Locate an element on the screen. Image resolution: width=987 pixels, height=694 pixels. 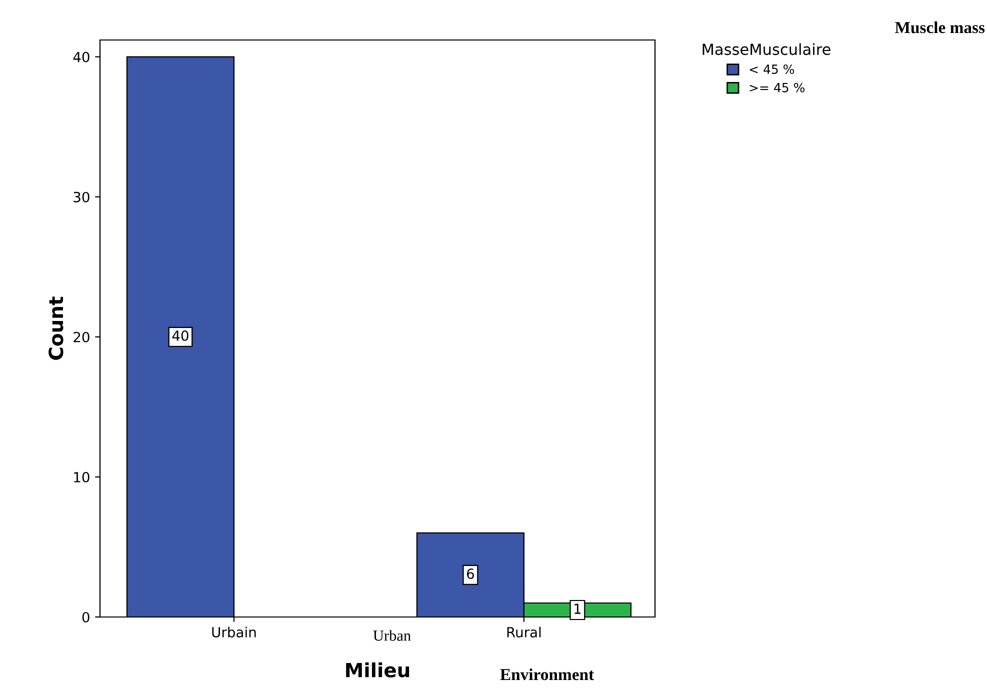
legend-label: < 45 % is located at coordinates (772, 69).